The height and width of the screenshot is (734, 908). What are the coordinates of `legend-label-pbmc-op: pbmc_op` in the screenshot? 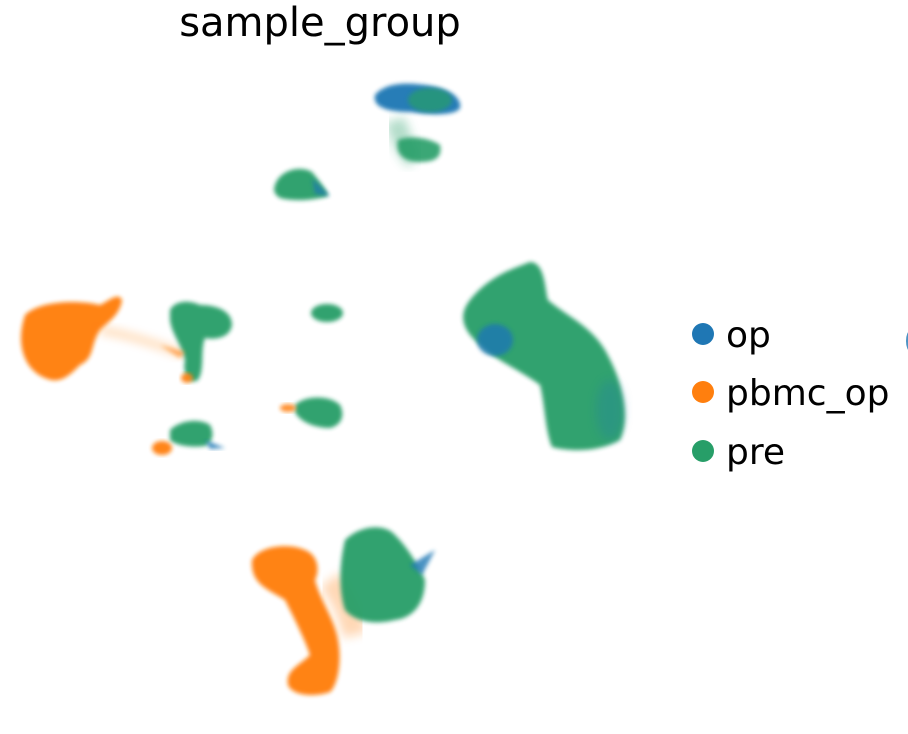 It's located at (807, 393).